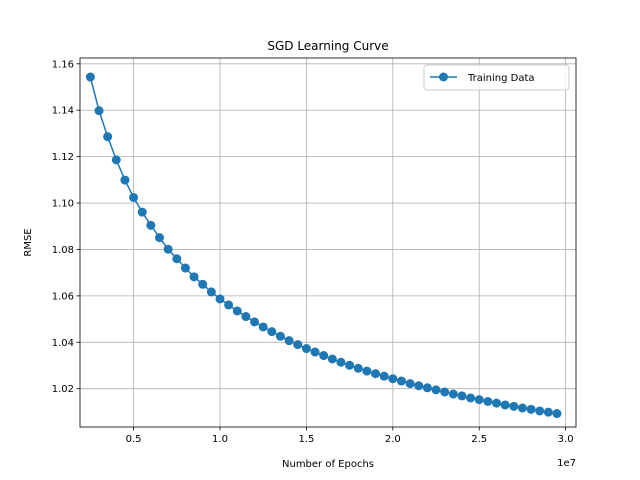 The image size is (640, 480). What do you see at coordinates (134, 439) in the screenshot?
I see `x-tick-label: 0.5` at bounding box center [134, 439].